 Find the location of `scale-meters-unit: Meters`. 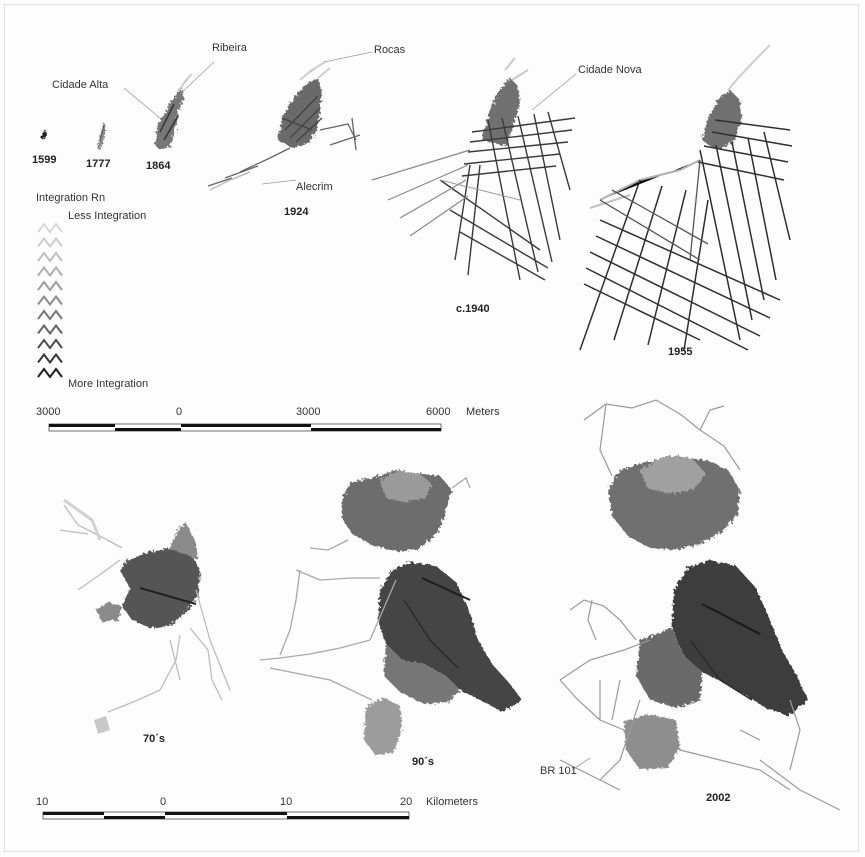

scale-meters-unit: Meters is located at coordinates (483, 412).